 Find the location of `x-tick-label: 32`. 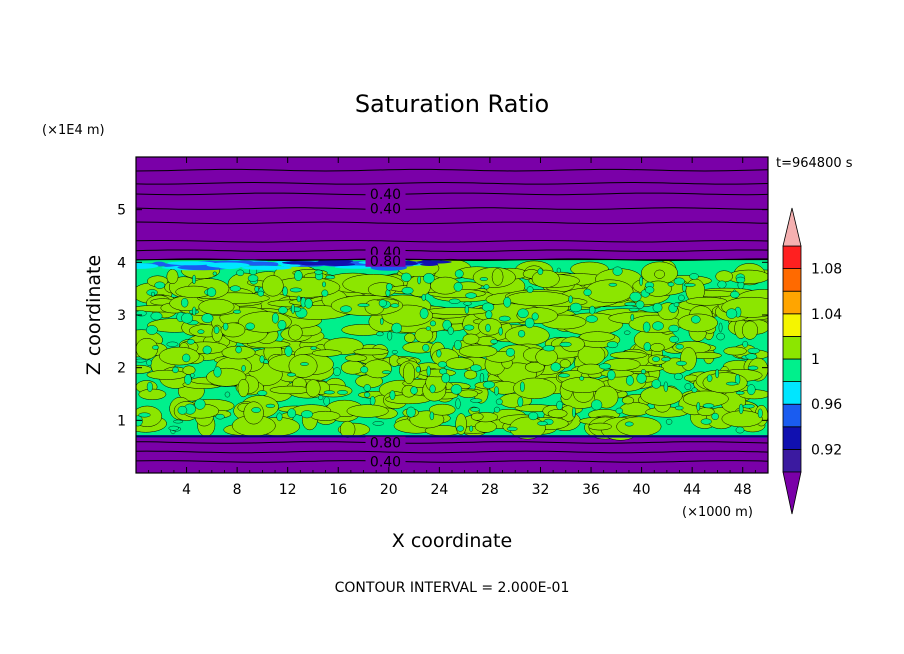

x-tick-label: 32 is located at coordinates (541, 490).